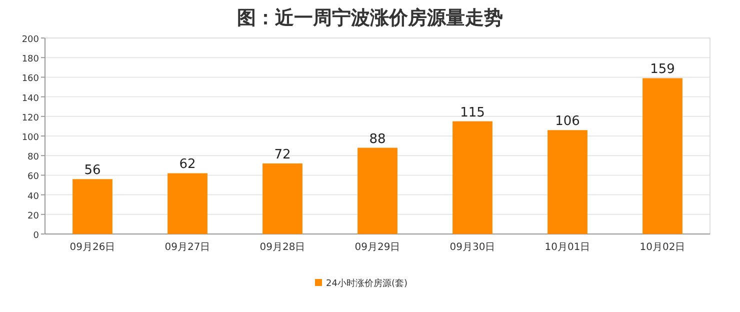 The image size is (740, 312). I want to click on data-label: 106, so click(567, 122).